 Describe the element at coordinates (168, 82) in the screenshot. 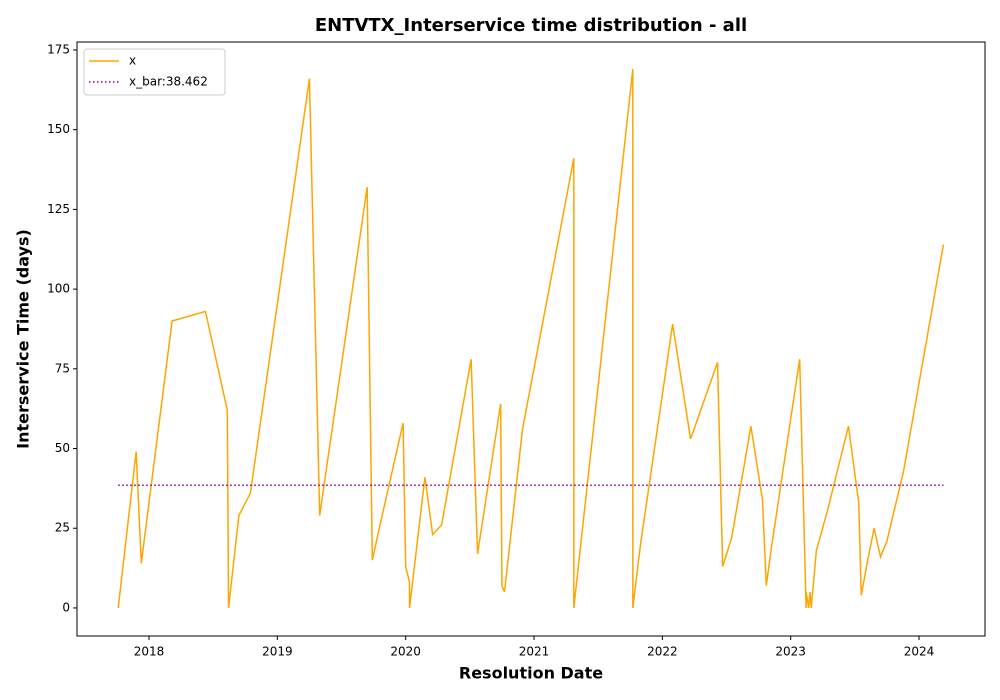

I see `legend-label: x_bar:38.462` at that location.